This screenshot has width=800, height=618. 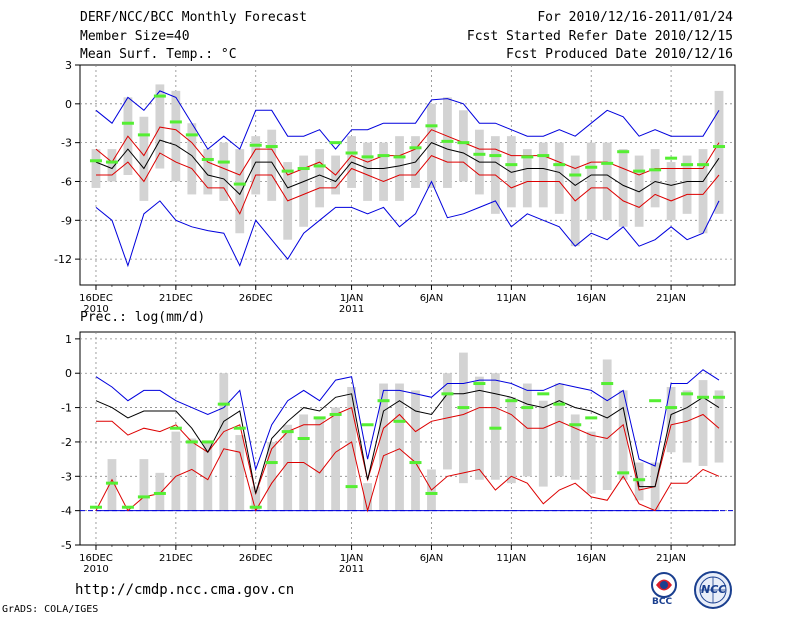 I want to click on y-tick-label: -6, so click(x=66, y=181).